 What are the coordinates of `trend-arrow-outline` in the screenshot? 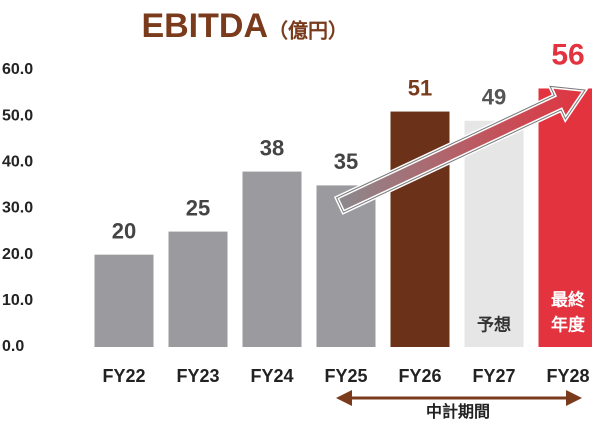 It's located at (460, 149).